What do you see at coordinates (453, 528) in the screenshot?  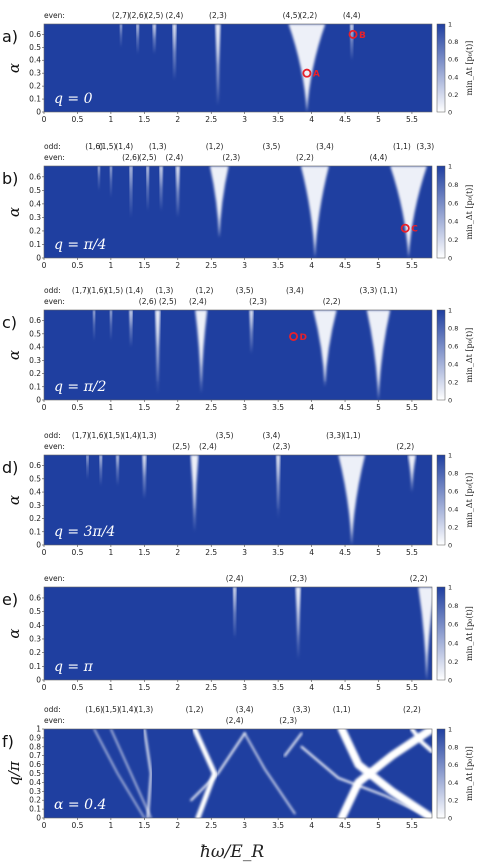 I see `colorbar-tick: 0.2` at bounding box center [453, 528].